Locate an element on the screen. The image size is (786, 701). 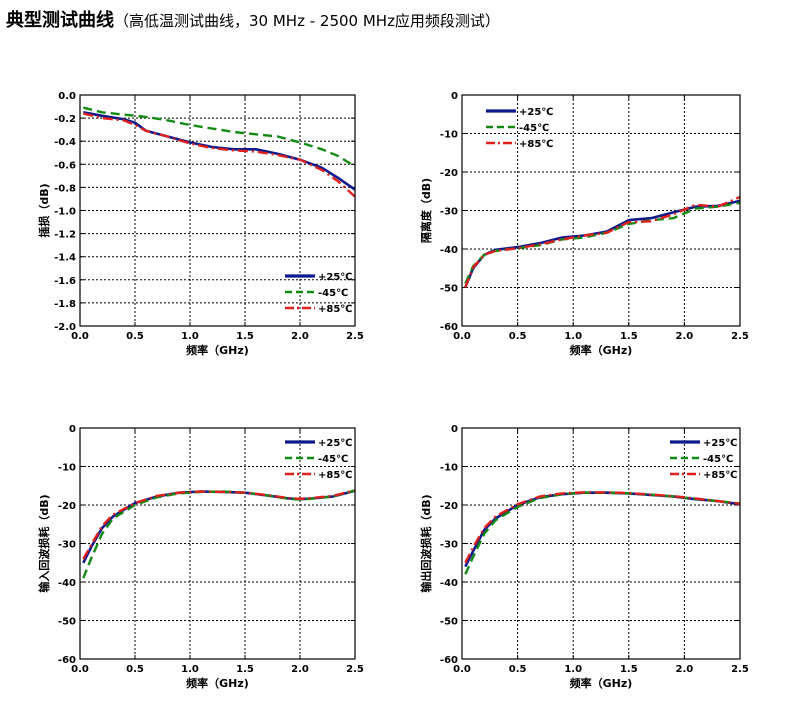
y-tick-label: -1.0 is located at coordinates (65, 212).